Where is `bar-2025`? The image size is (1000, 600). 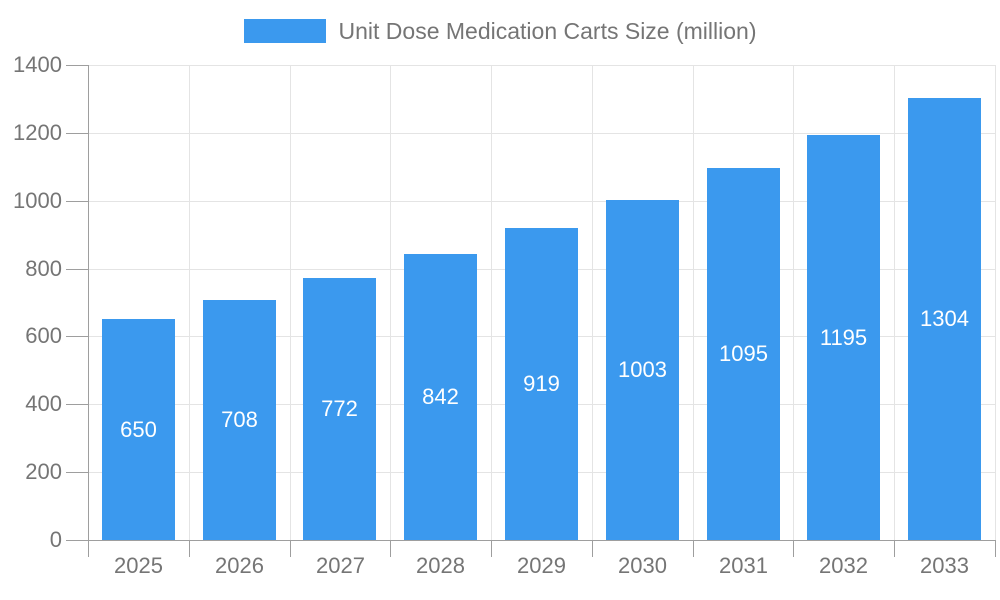 bar-2025 is located at coordinates (138, 429).